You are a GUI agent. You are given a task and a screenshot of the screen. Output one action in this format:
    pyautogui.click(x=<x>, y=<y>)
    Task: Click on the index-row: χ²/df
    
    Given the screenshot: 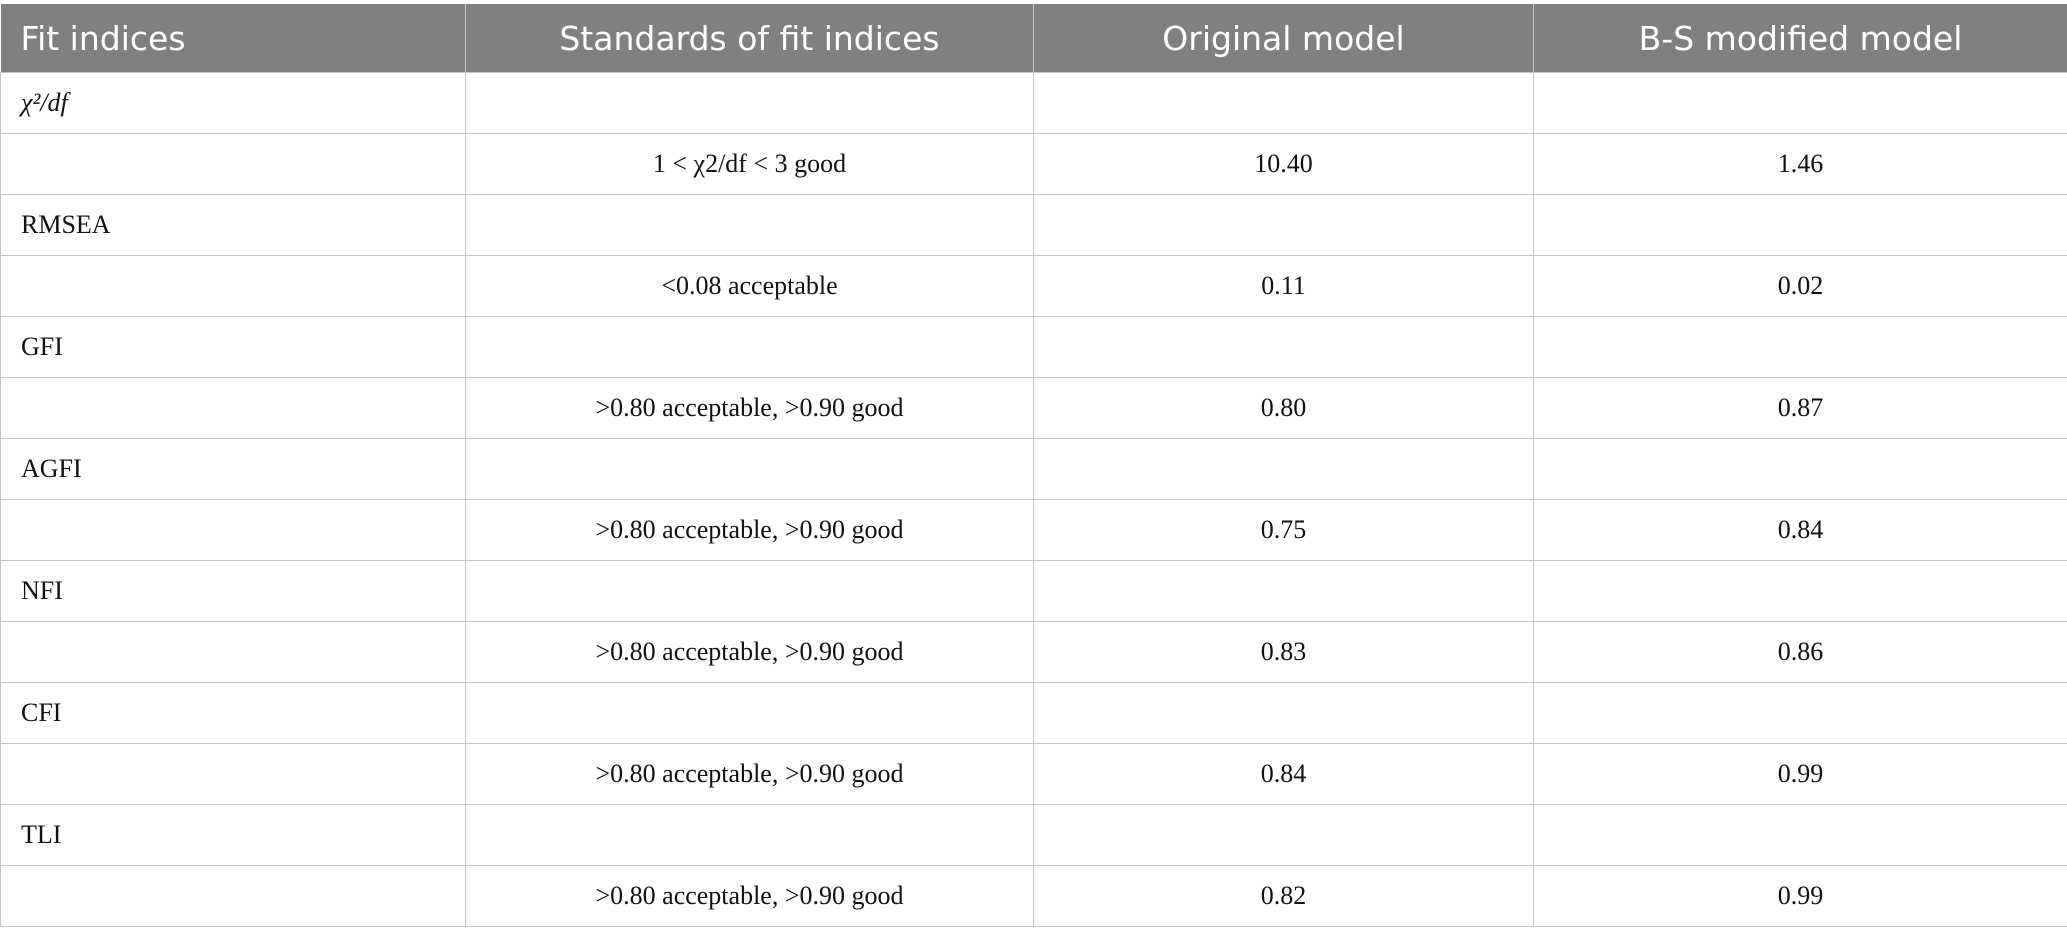 What is the action you would take?
    pyautogui.click(x=1033, y=103)
    